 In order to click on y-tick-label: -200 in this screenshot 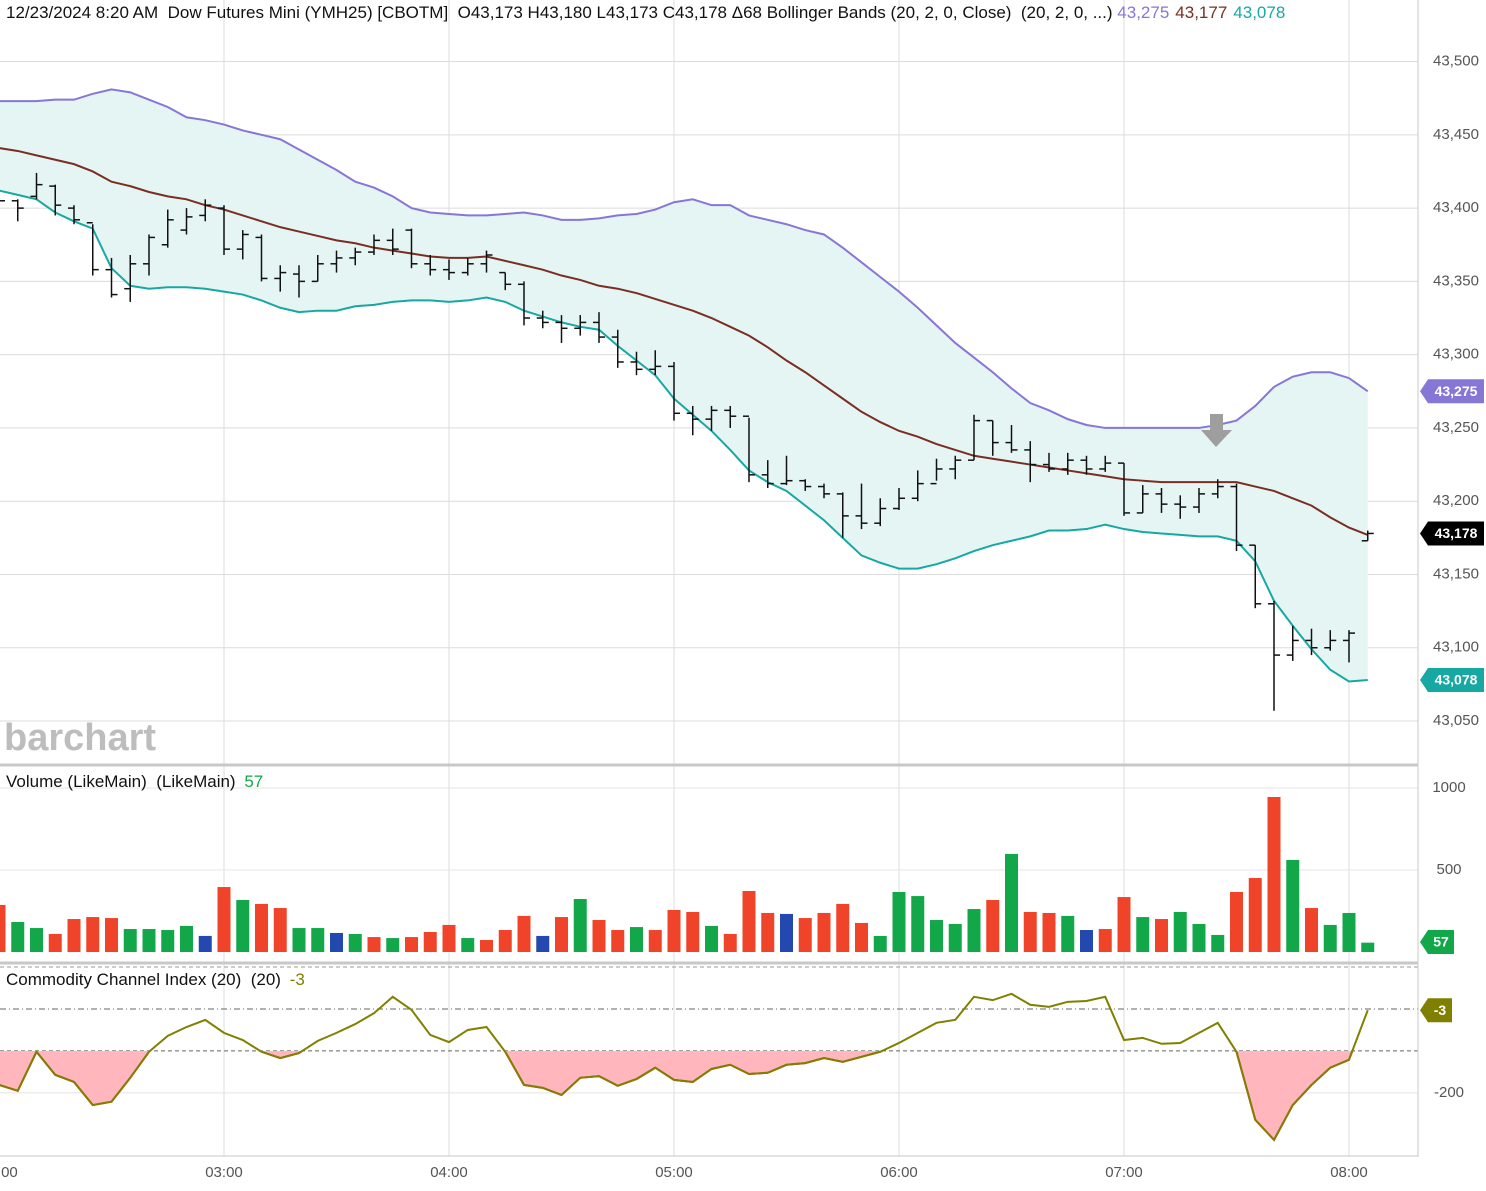, I will do `click(1449, 1092)`.